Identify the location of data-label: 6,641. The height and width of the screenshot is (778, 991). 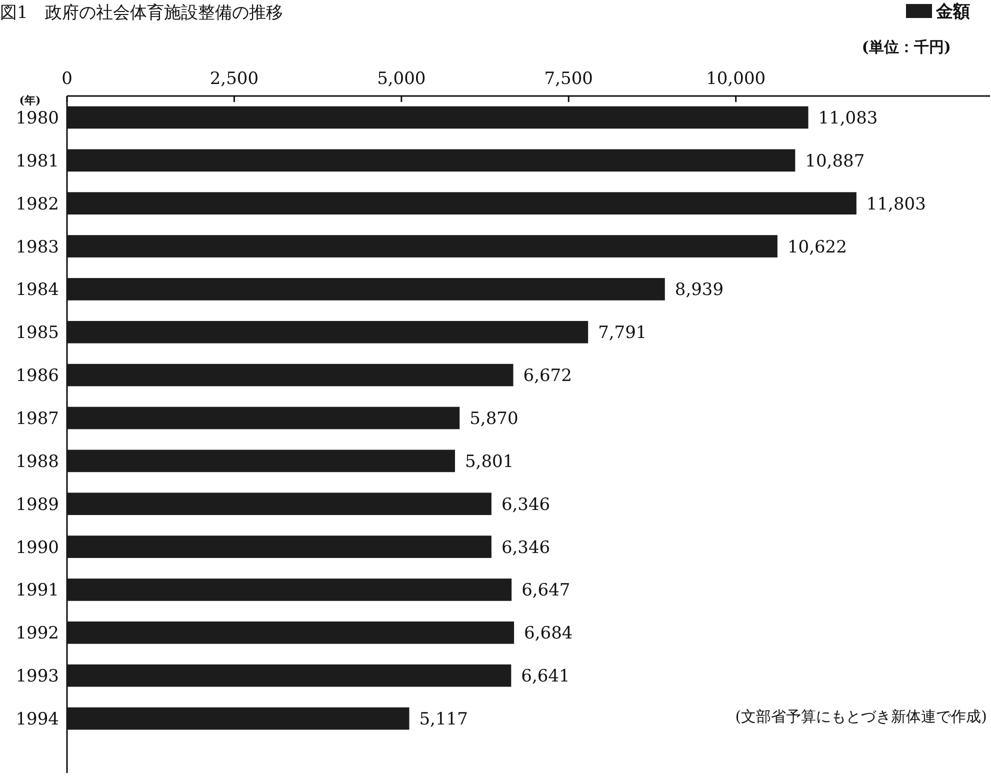
(545, 676).